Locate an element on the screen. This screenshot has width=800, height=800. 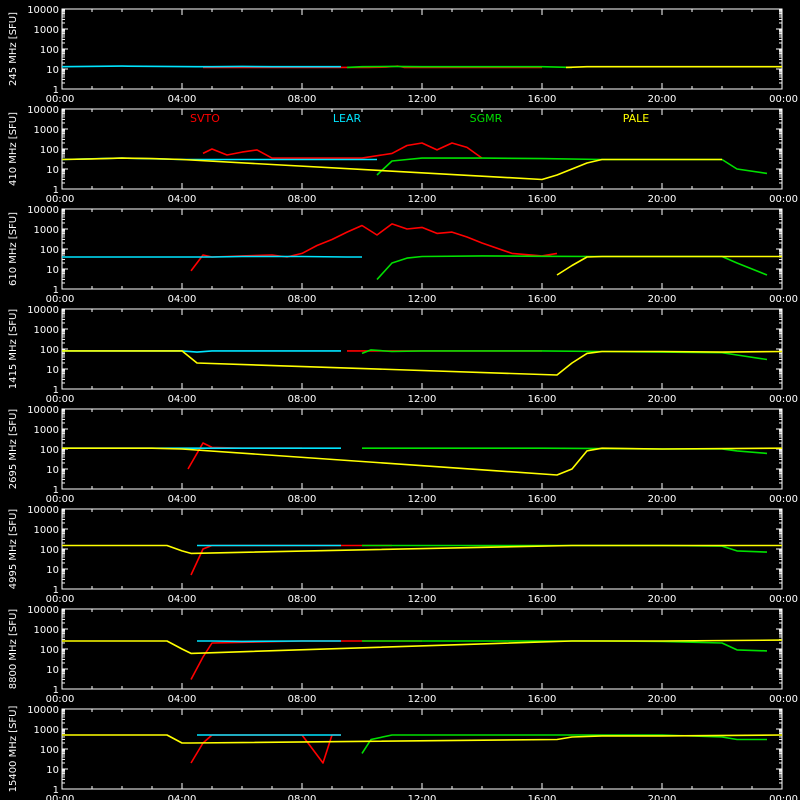
legend-label-lear: LEAR is located at coordinates (347, 118).